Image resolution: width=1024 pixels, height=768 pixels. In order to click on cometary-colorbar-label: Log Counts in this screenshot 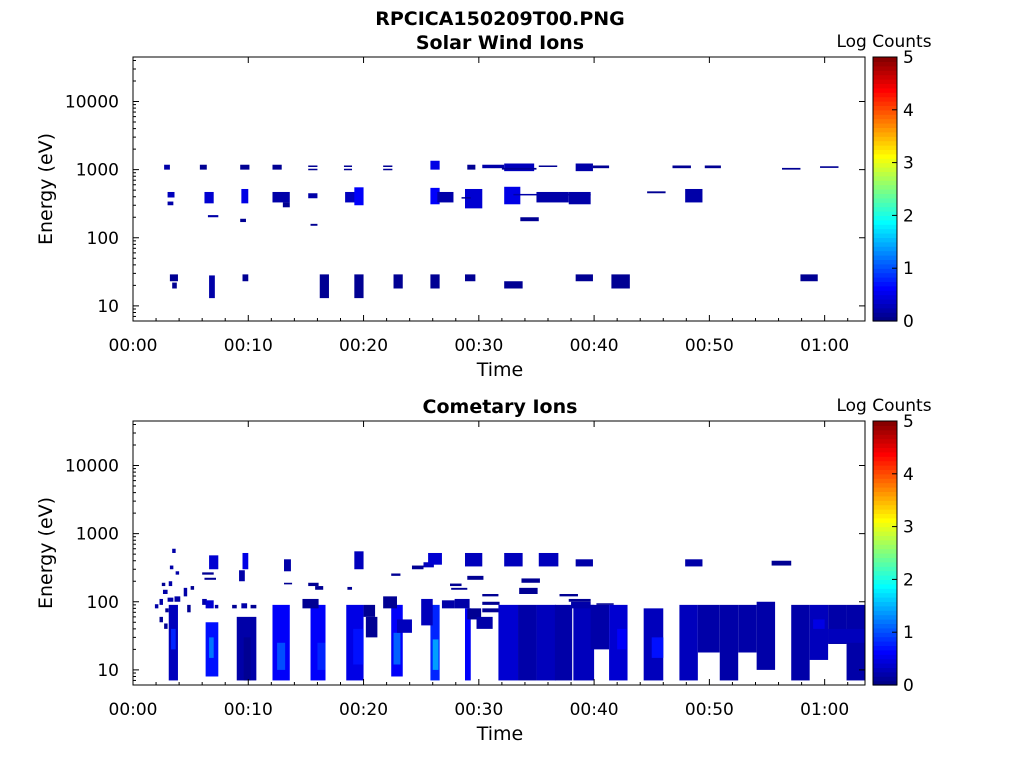, I will do `click(883, 406)`.